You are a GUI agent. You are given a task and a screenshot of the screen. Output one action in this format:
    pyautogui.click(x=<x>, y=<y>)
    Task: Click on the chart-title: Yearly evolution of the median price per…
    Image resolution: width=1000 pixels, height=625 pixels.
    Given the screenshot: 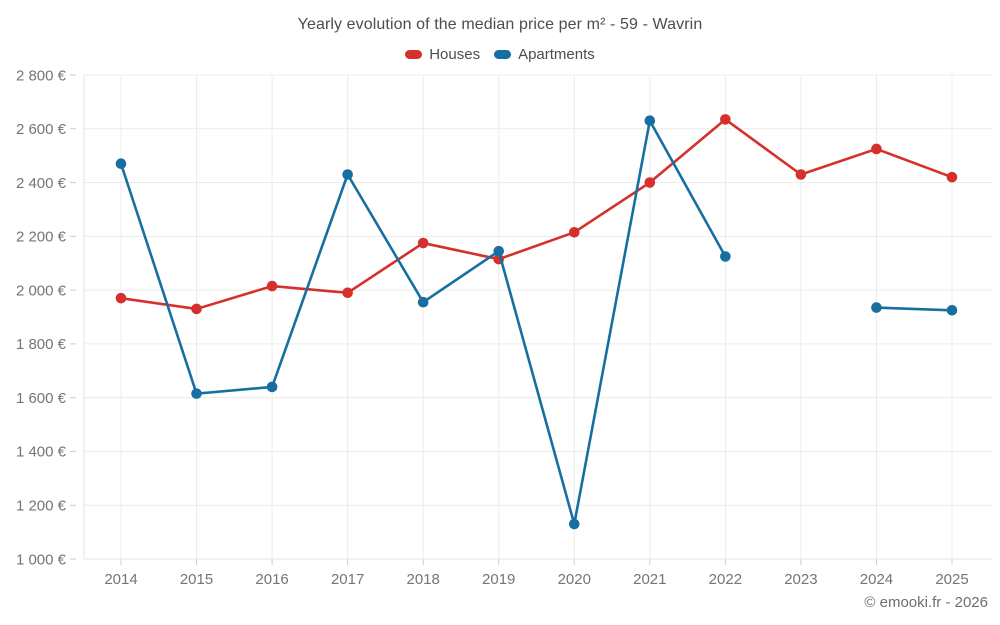 What is the action you would take?
    pyautogui.click(x=500, y=24)
    